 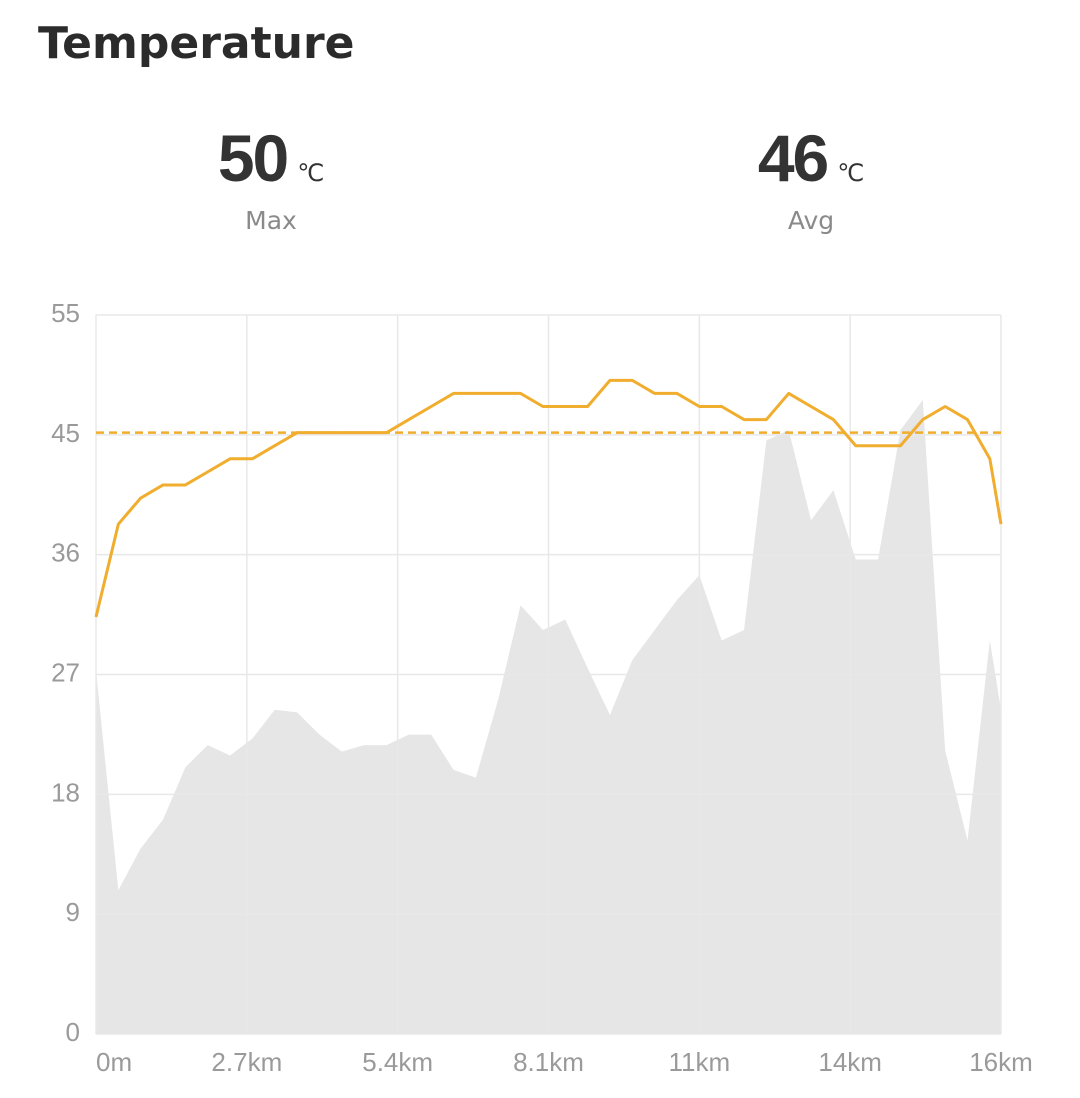 I want to click on y-tick-label: 0, so click(x=73, y=1032).